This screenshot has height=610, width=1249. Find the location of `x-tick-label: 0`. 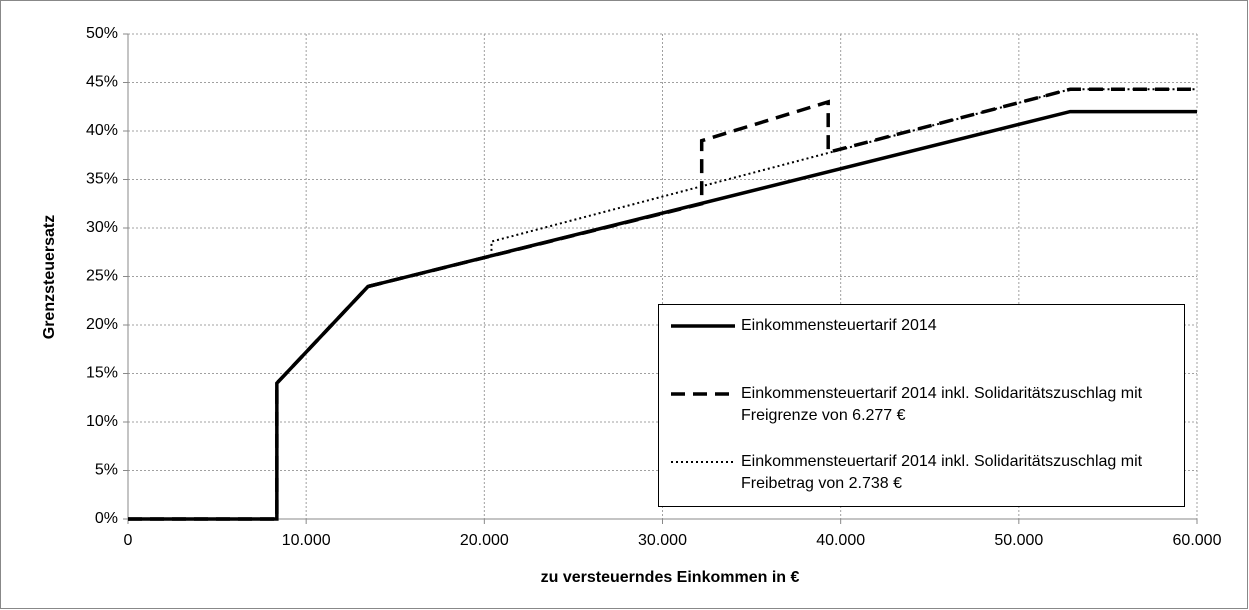

x-tick-label: 0 is located at coordinates (128, 540).